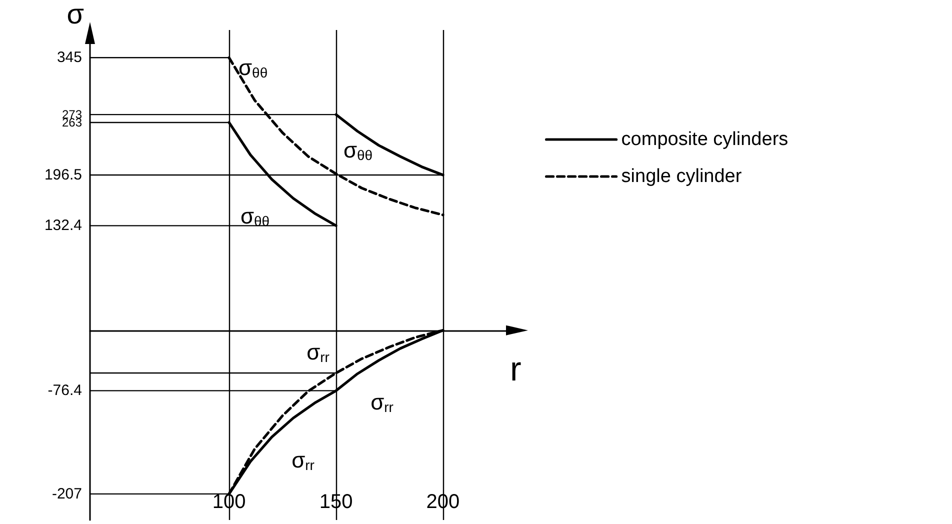 The image size is (952, 524). I want to click on y-tick-label: 132.4, so click(63, 225).